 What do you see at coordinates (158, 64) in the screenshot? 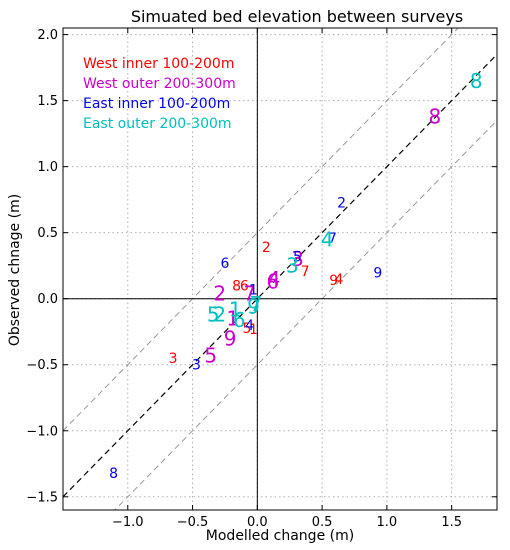
I see `legend-entry: West inner 100-200m` at bounding box center [158, 64].